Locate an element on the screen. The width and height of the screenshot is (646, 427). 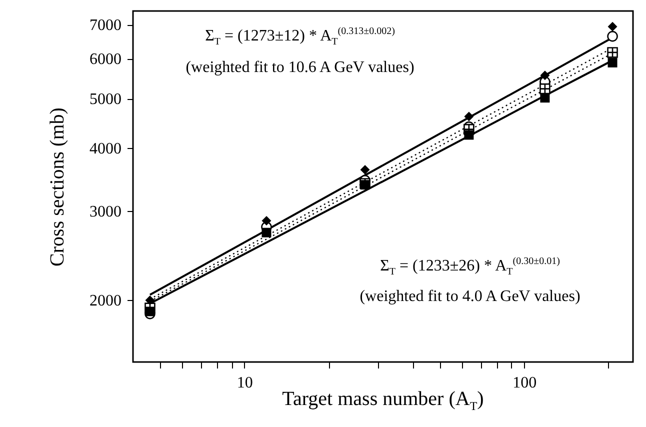
y-tick-label: 3000 is located at coordinates (106, 212).